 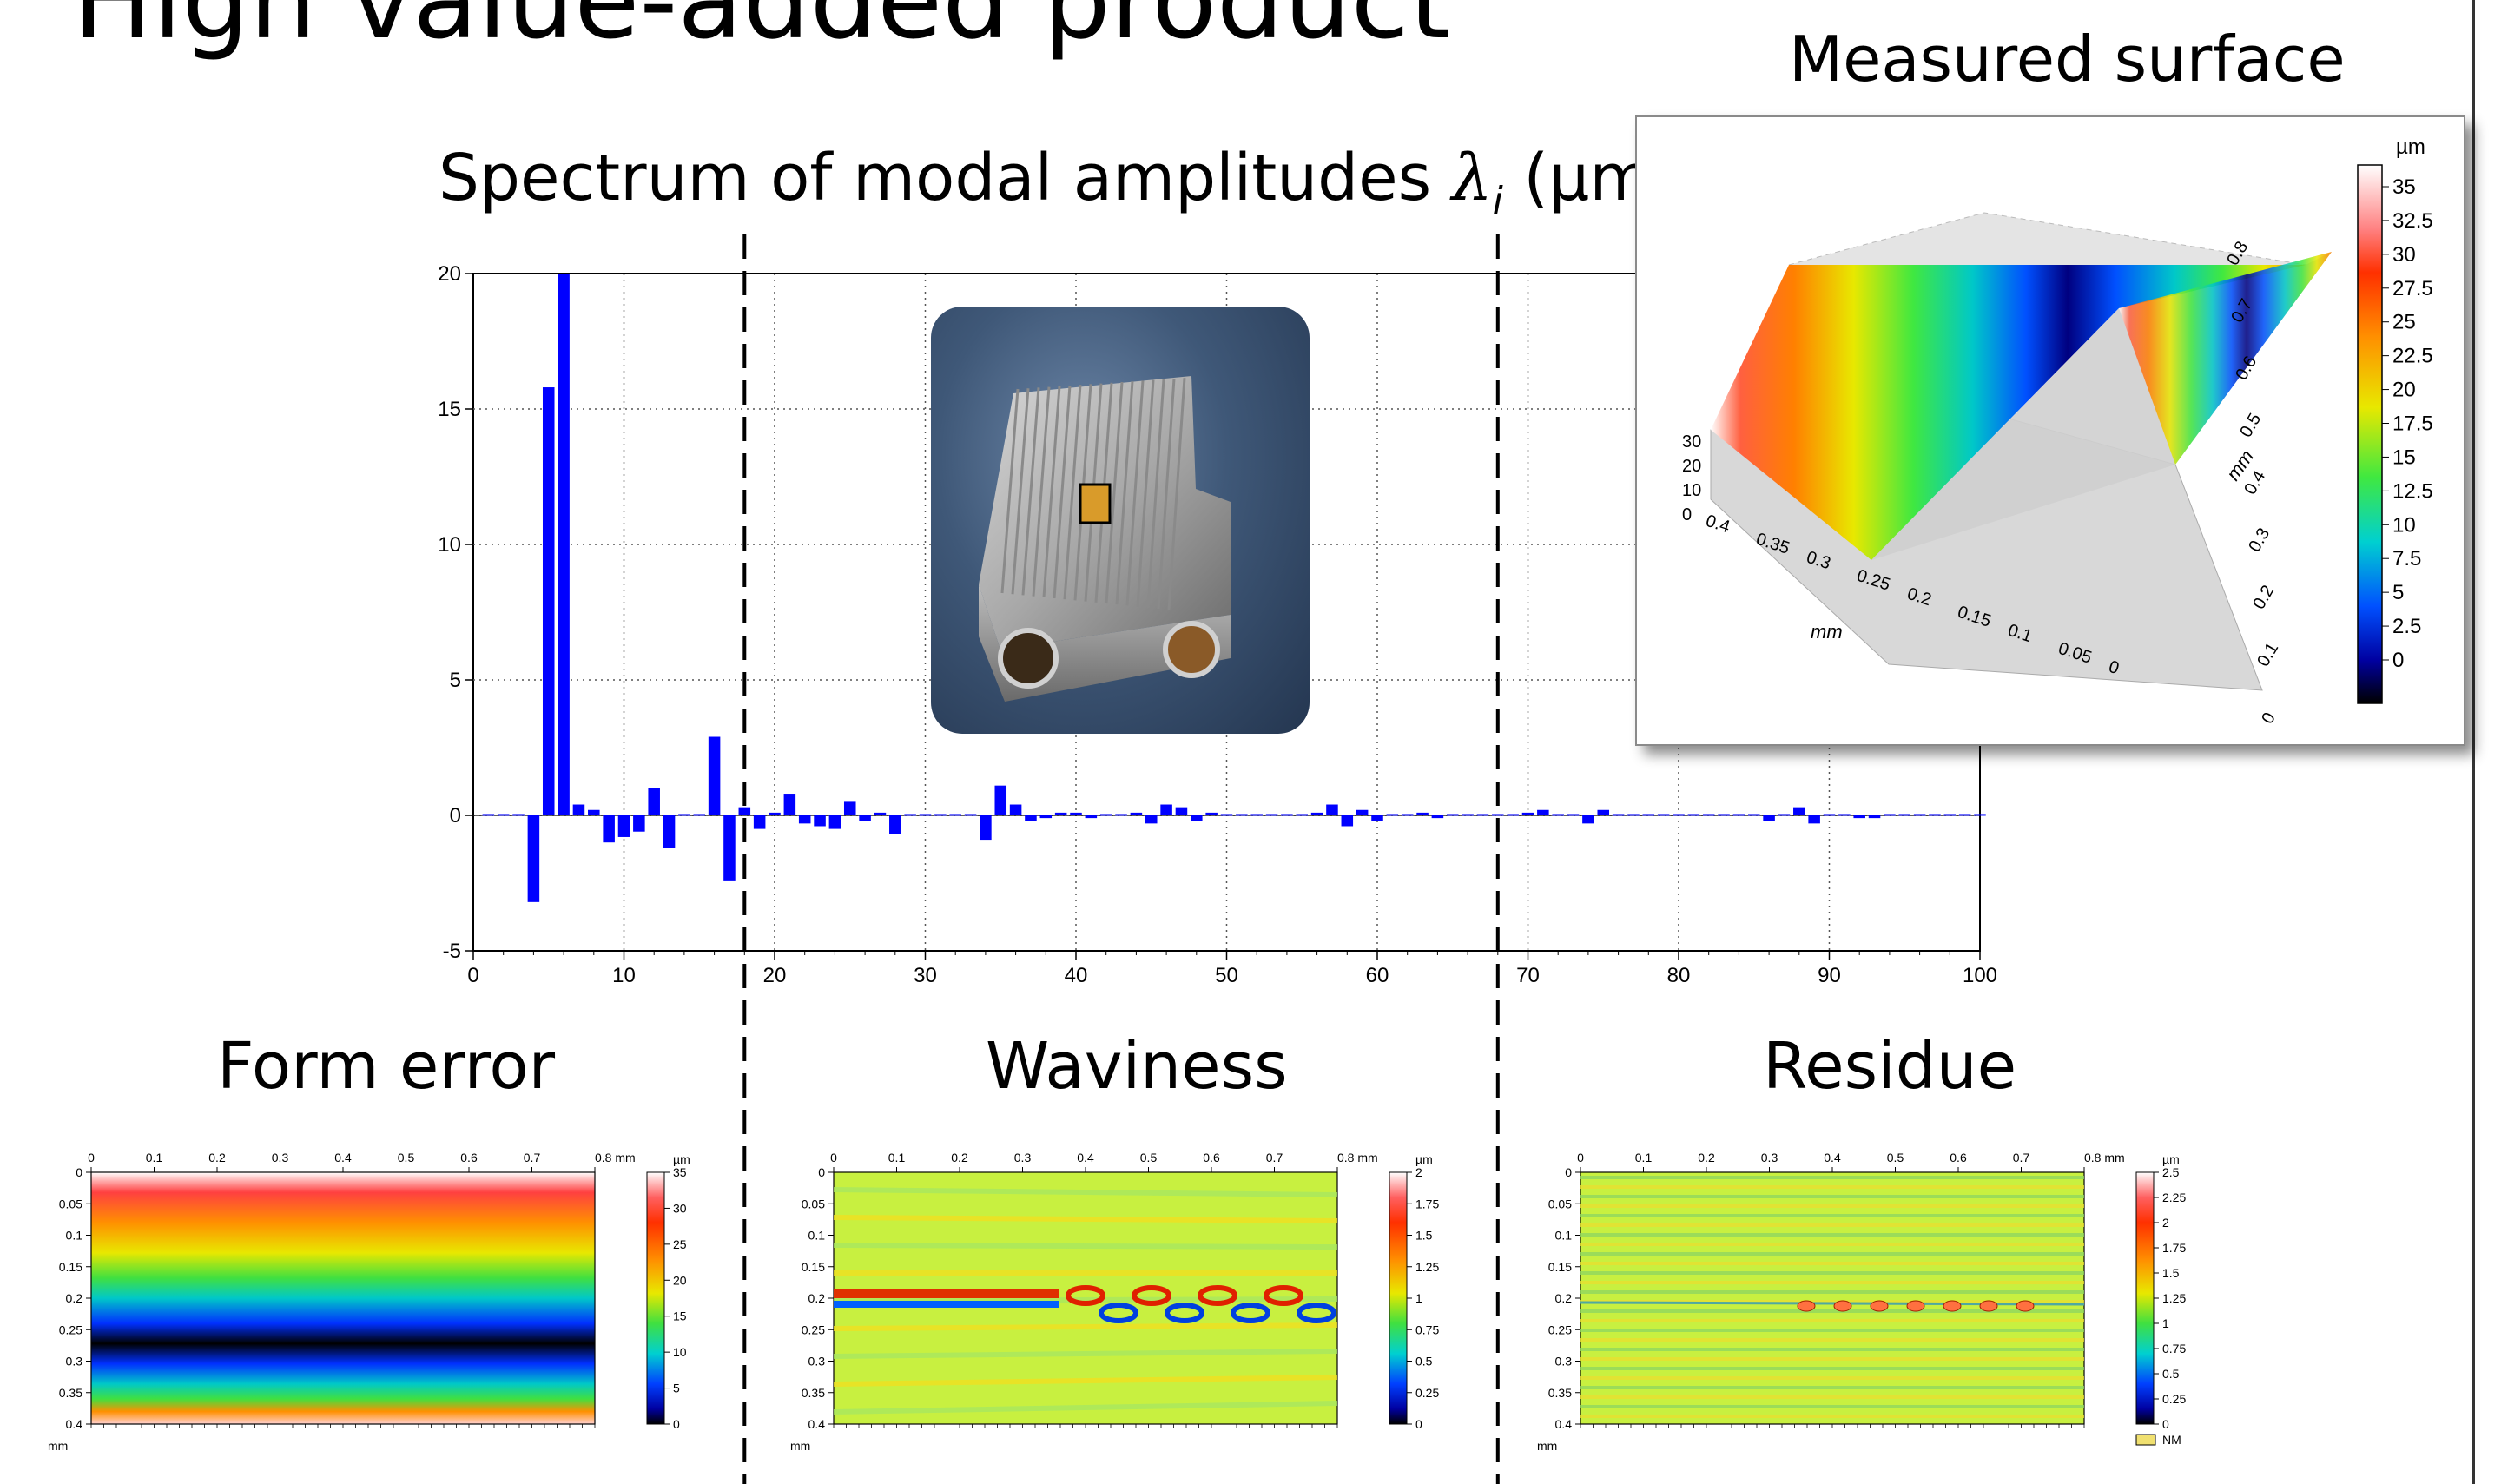 What do you see at coordinates (1890, 1066) in the screenshot?
I see `residue-label: Residue` at bounding box center [1890, 1066].